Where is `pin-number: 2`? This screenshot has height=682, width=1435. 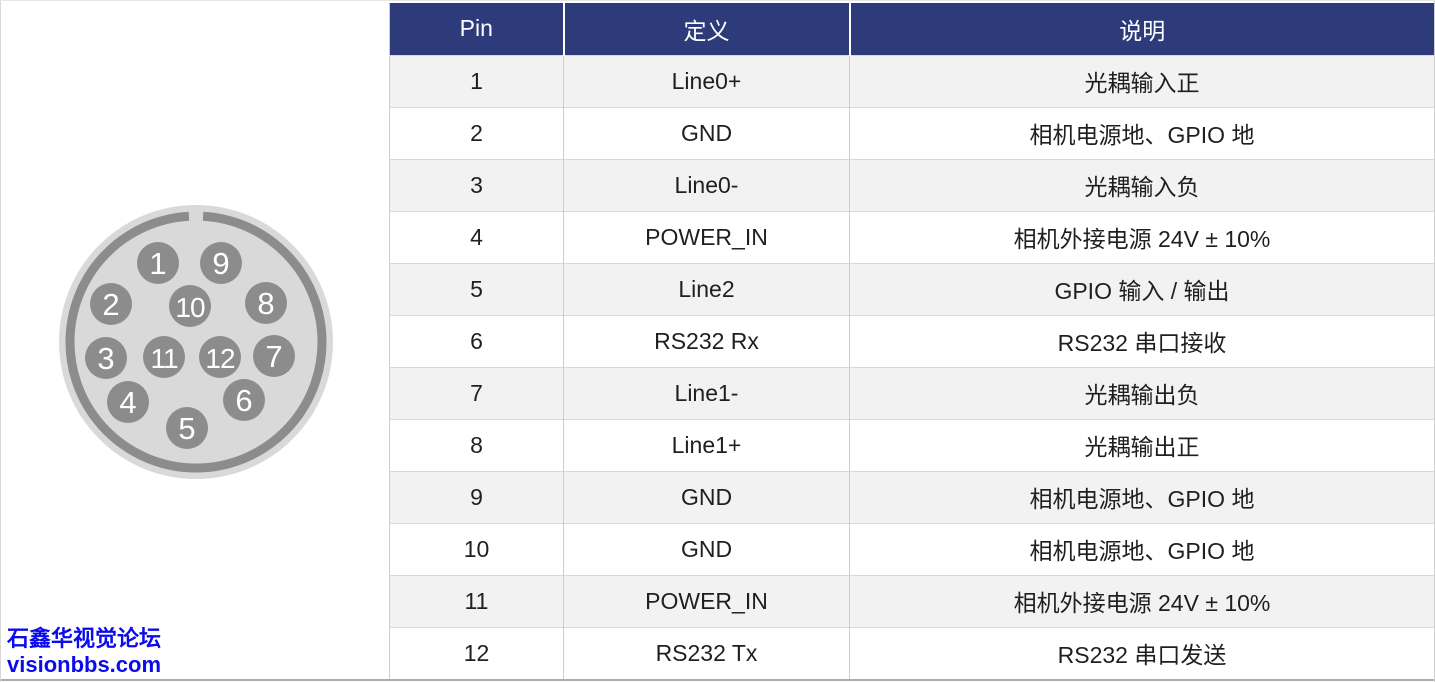
pin-number: 2 is located at coordinates (110, 304).